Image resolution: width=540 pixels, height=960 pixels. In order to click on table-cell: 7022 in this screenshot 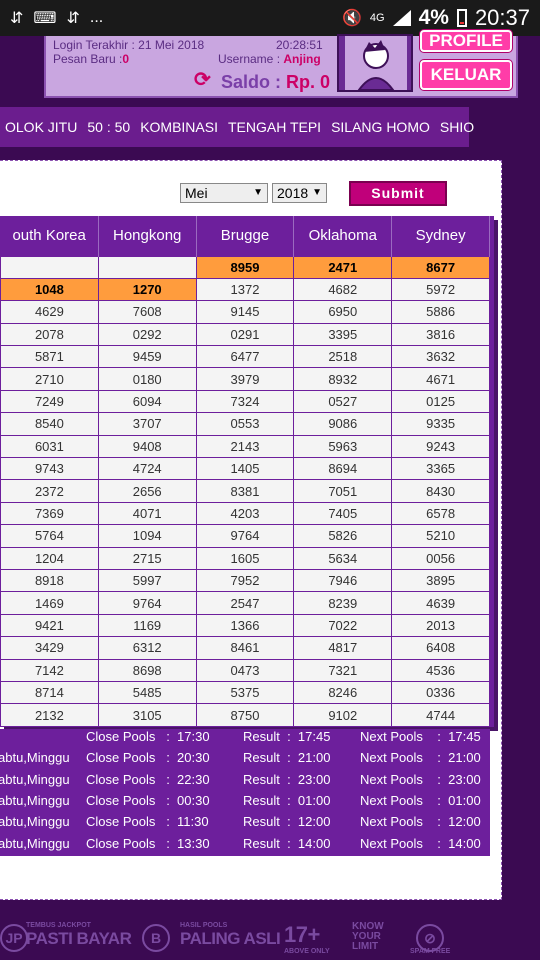, I will do `click(343, 625)`.